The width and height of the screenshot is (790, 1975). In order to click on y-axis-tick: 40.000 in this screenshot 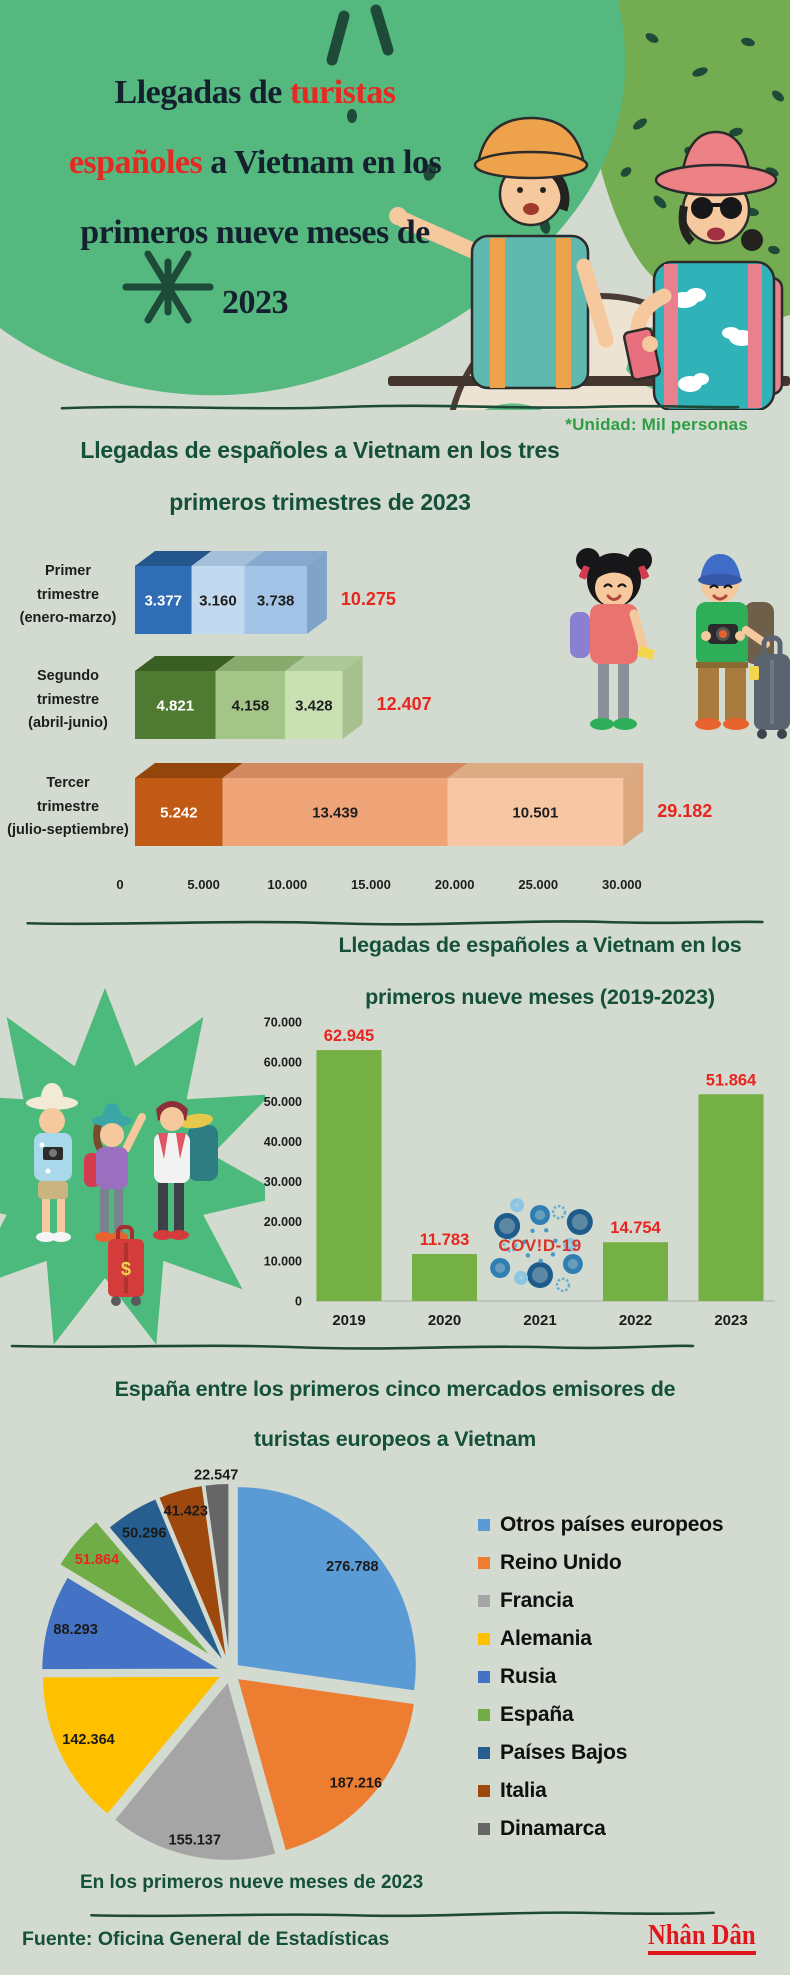, I will do `click(283, 1142)`.